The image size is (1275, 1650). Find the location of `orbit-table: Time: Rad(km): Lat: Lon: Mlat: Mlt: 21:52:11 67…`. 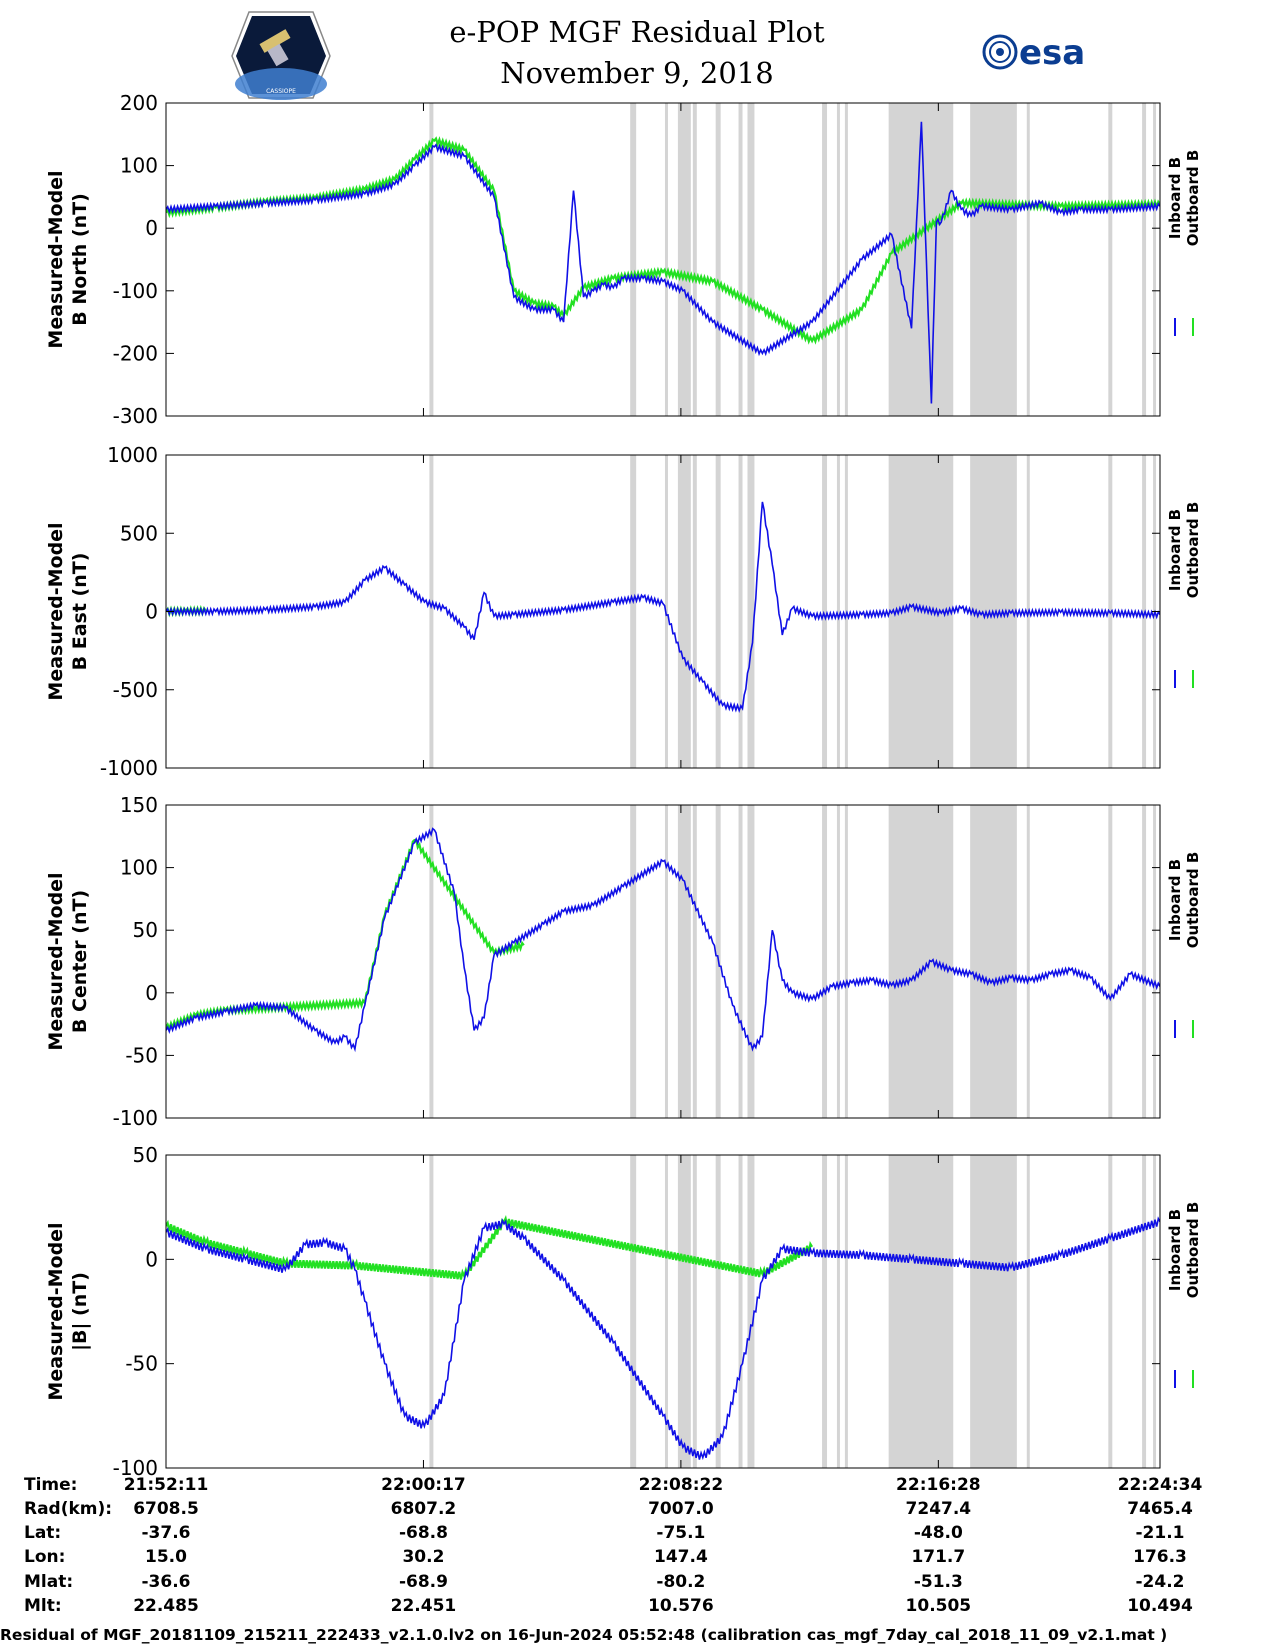

orbit-table: Time: Rad(km): Lat: Lon: Mlat: Mlt: 21:52:11 67… is located at coordinates (613, 1545).